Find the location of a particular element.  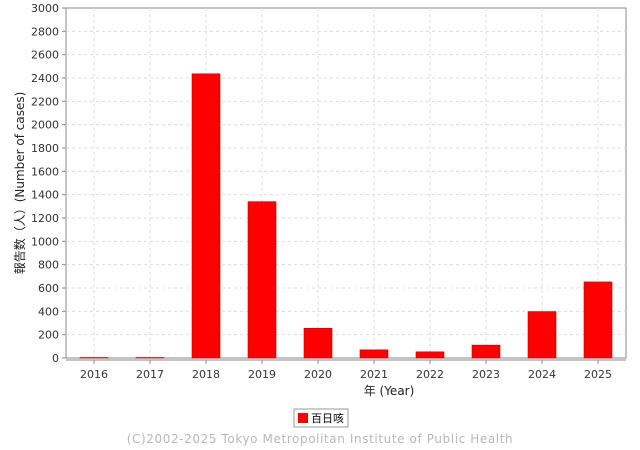

legend-label: 百日咳 is located at coordinates (327, 418).